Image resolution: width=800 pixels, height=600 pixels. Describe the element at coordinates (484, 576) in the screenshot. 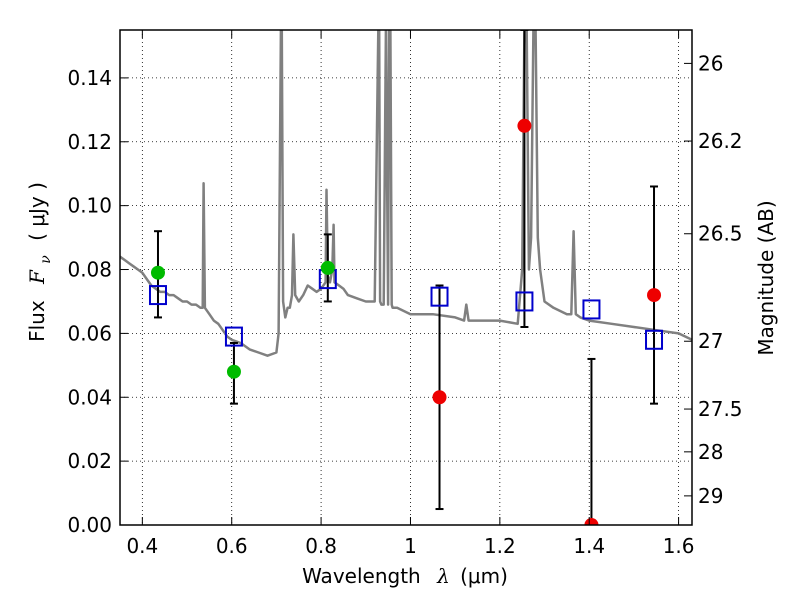

I see `x-axis-label-unit: (μm)` at that location.